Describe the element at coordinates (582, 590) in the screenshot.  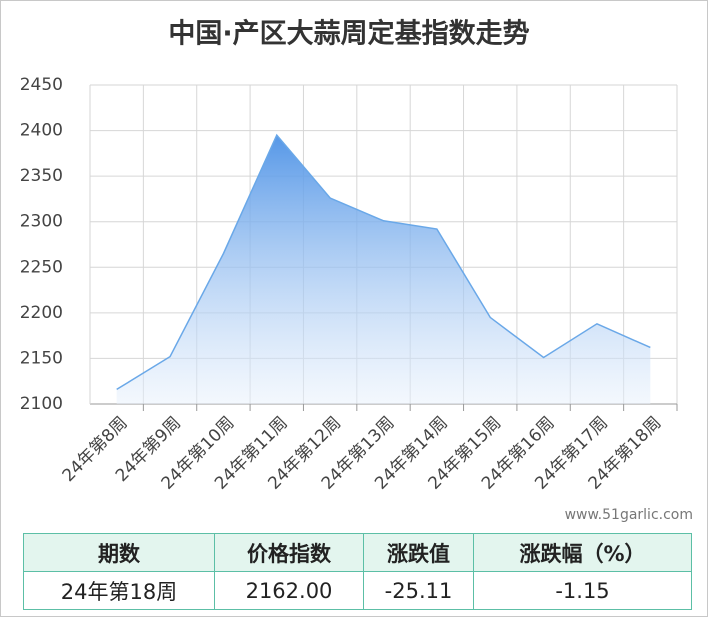
I see `cell: -1.15` at that location.